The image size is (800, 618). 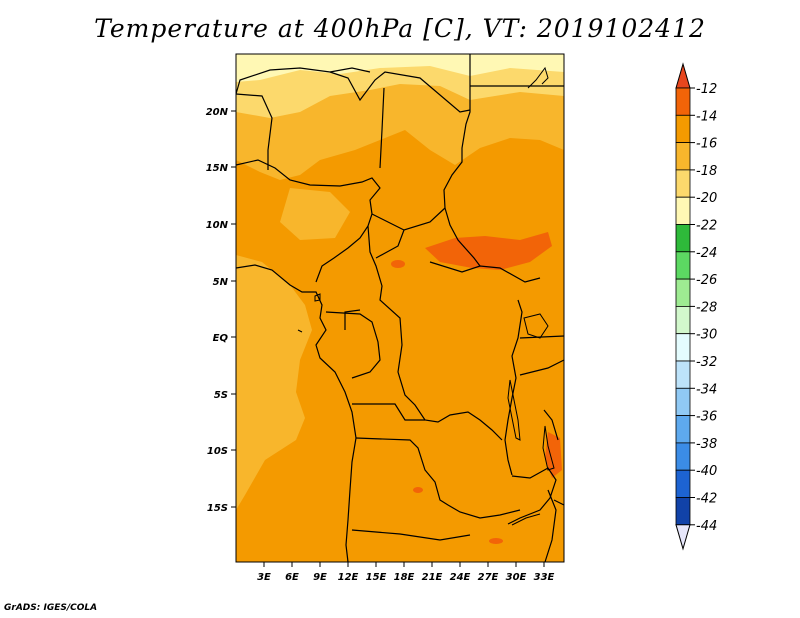 What do you see at coordinates (706, 280) in the screenshot?
I see `colorbar-label: -26` at bounding box center [706, 280].